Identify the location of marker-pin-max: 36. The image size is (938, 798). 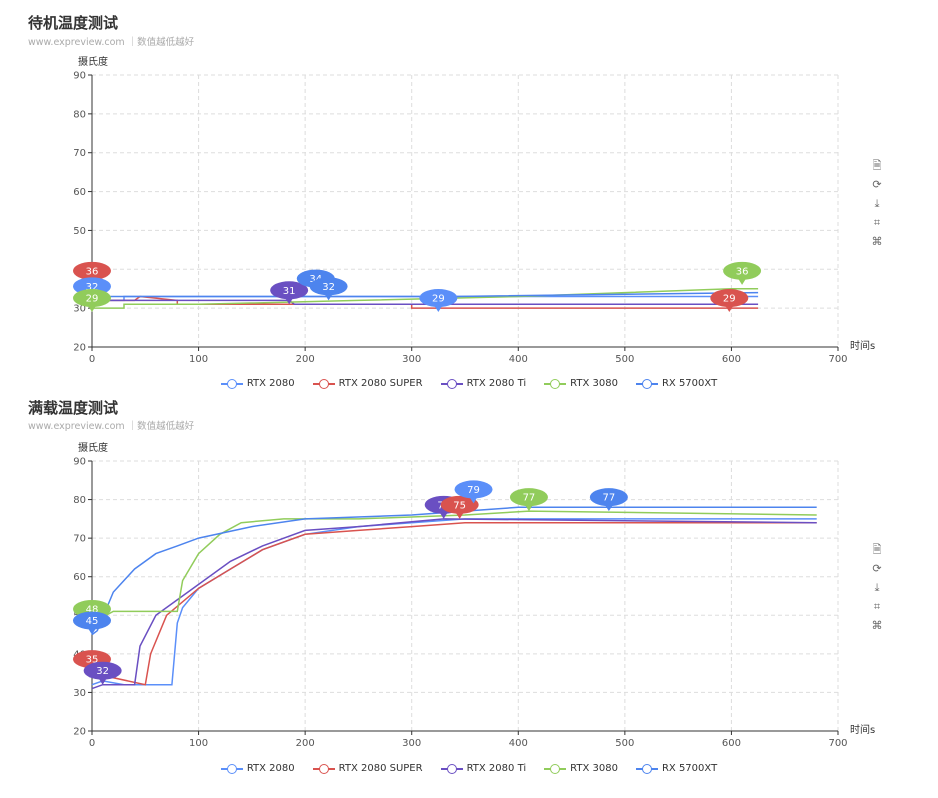
(742, 273).